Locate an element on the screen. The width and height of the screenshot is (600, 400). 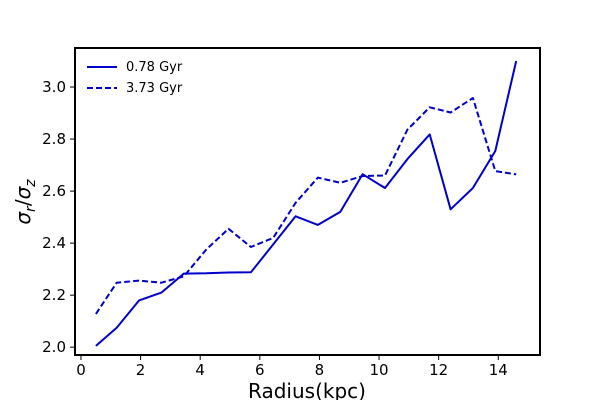
y-tick-label: 2.2 is located at coordinates (54, 295).